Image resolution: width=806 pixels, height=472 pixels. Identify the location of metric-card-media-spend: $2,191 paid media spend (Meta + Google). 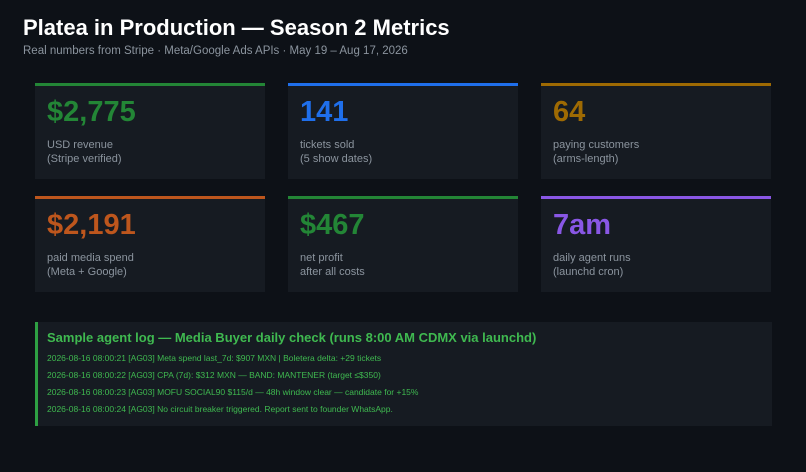
(150, 244).